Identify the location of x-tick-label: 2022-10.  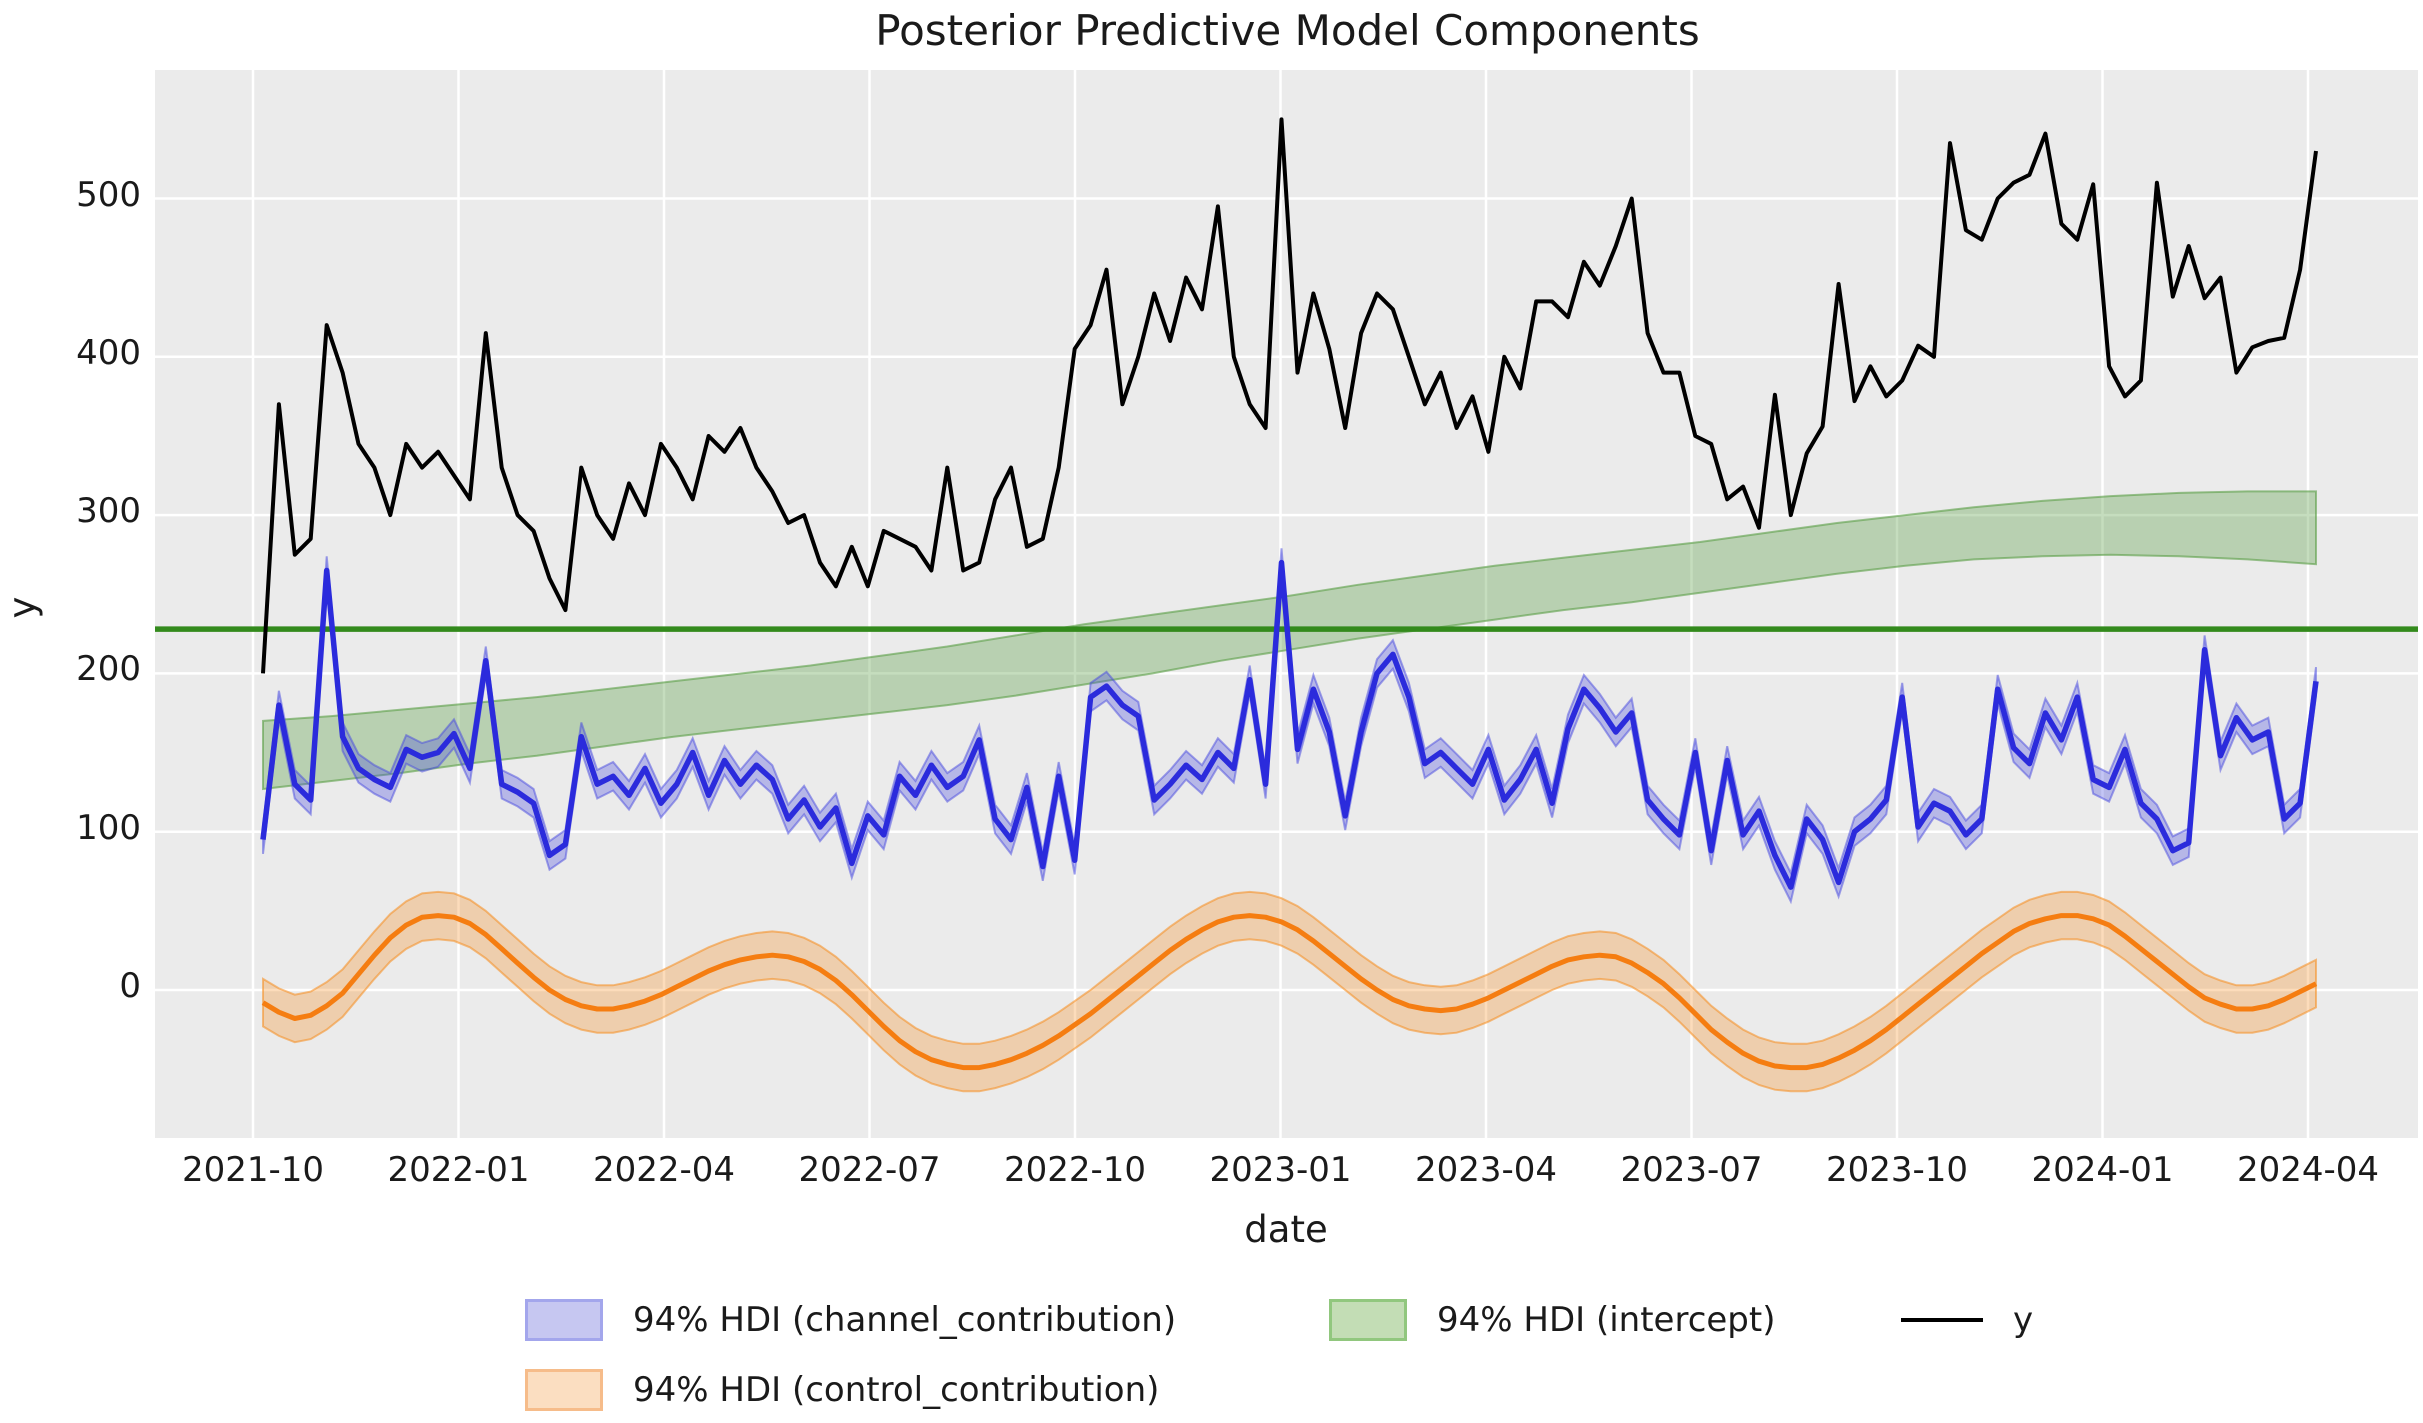
(1075, 1170).